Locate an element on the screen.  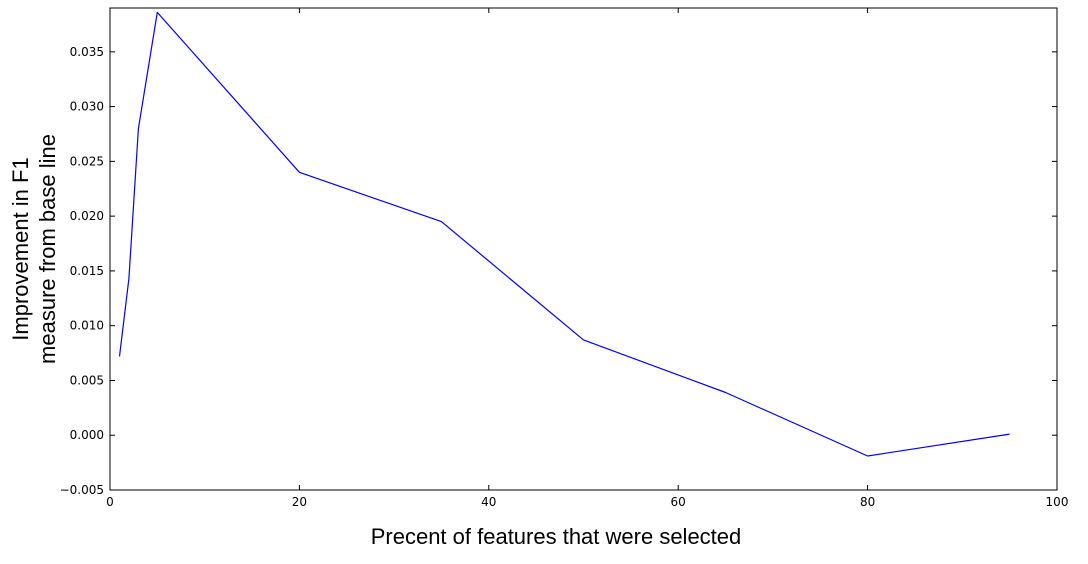
x-tick-label: 80 is located at coordinates (867, 502).